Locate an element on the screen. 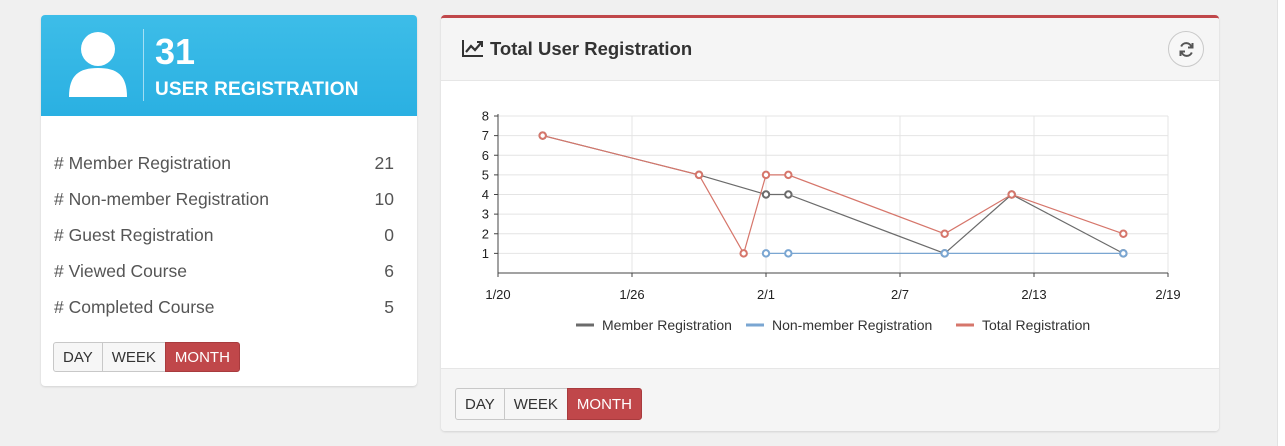 This screenshot has height=446, width=1285. stat-value: 10 is located at coordinates (384, 198).